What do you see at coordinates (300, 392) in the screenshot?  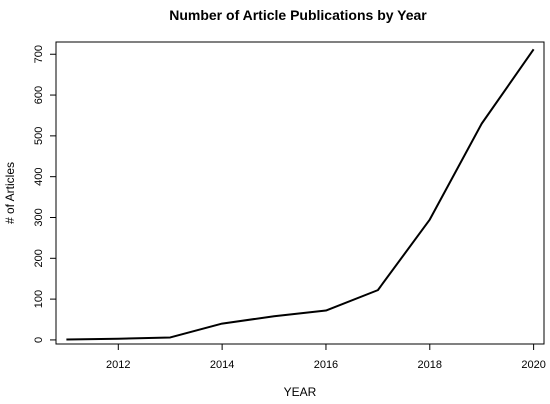 I see `x-axis-label: YEAR` at bounding box center [300, 392].